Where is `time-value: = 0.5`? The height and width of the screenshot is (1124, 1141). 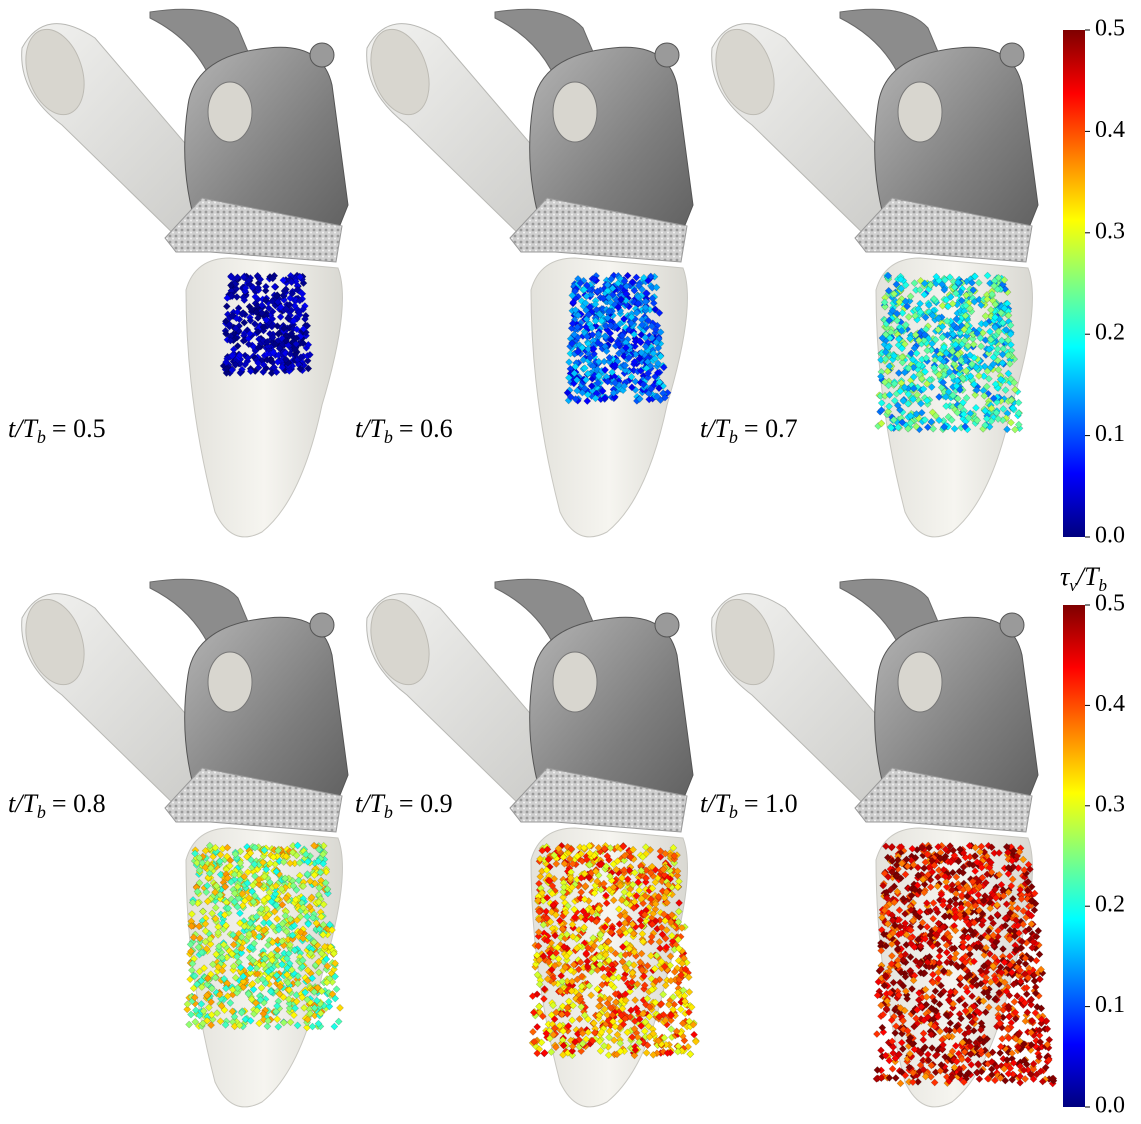
time-value: = 0.5 is located at coordinates (79, 428).